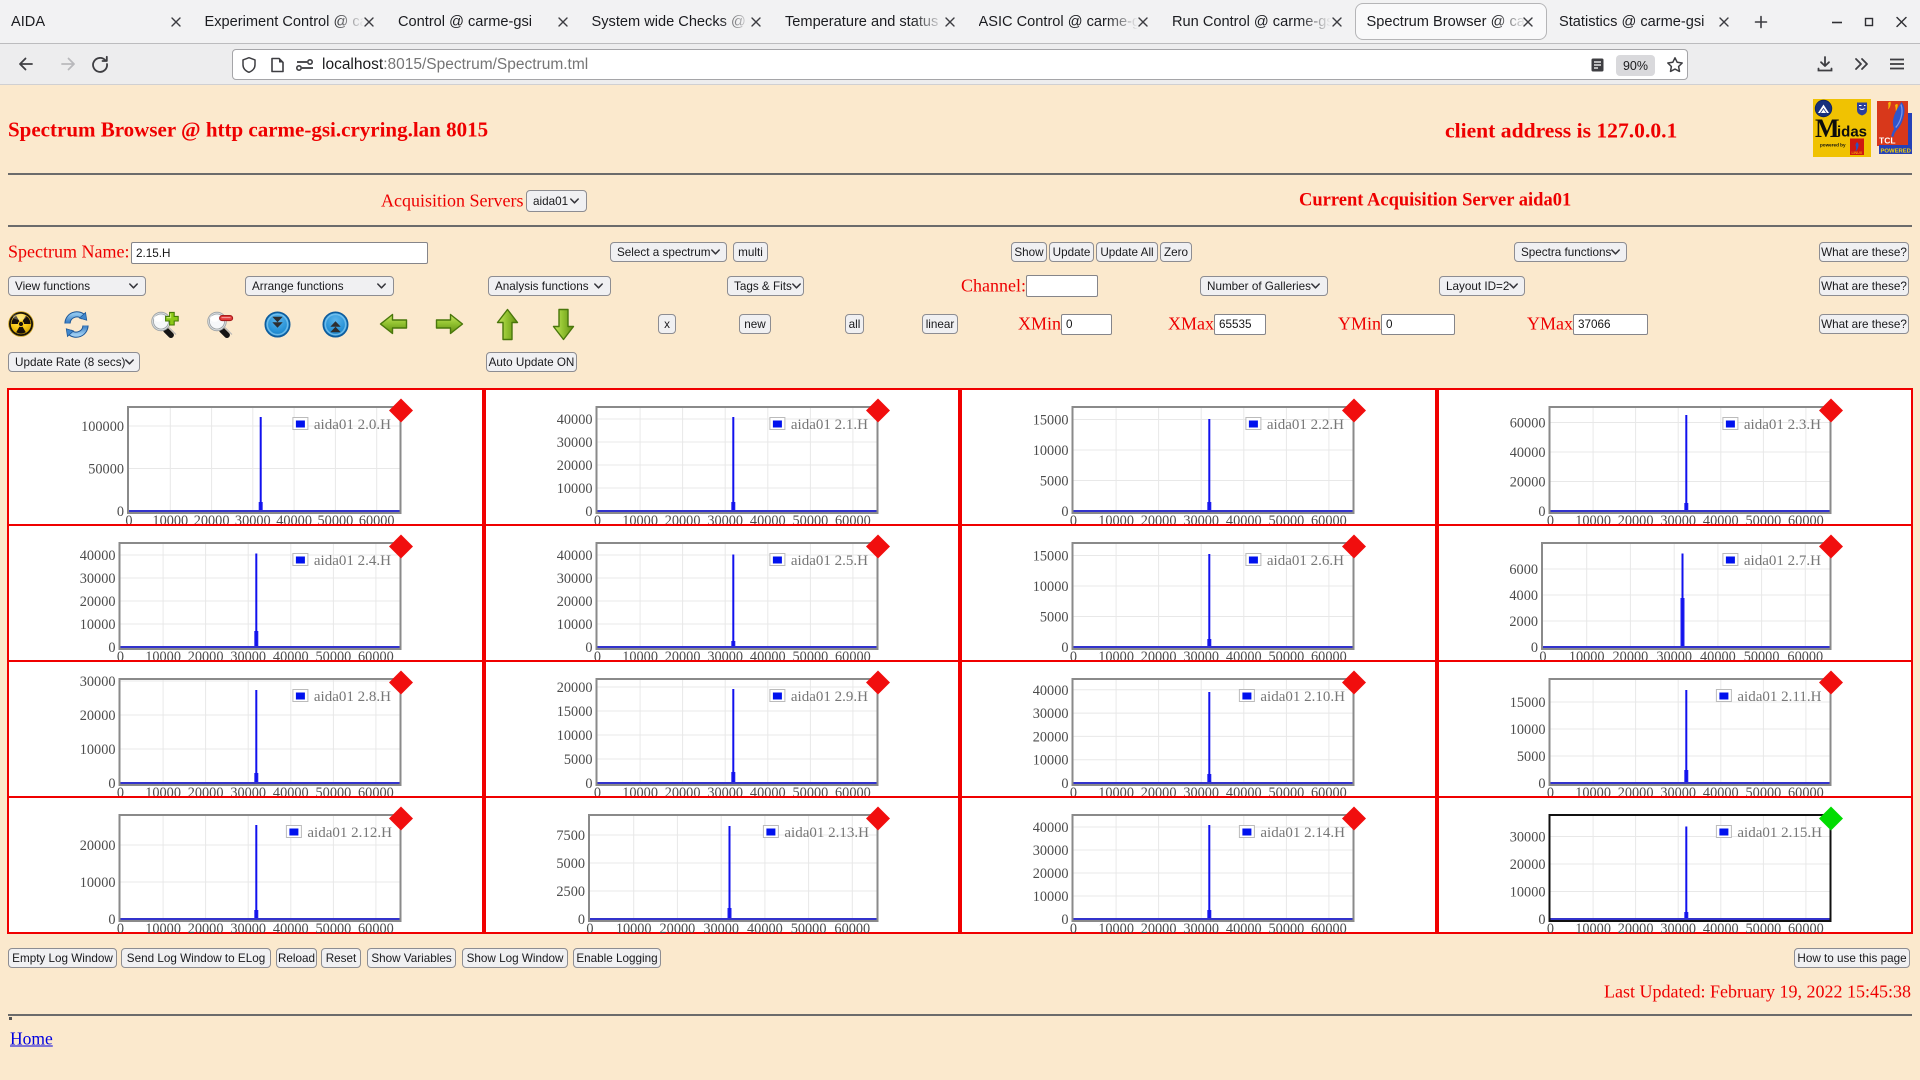 The image size is (1920, 1080). Describe the element at coordinates (570, 836) in the screenshot. I see `svg-text: 7500` at that location.